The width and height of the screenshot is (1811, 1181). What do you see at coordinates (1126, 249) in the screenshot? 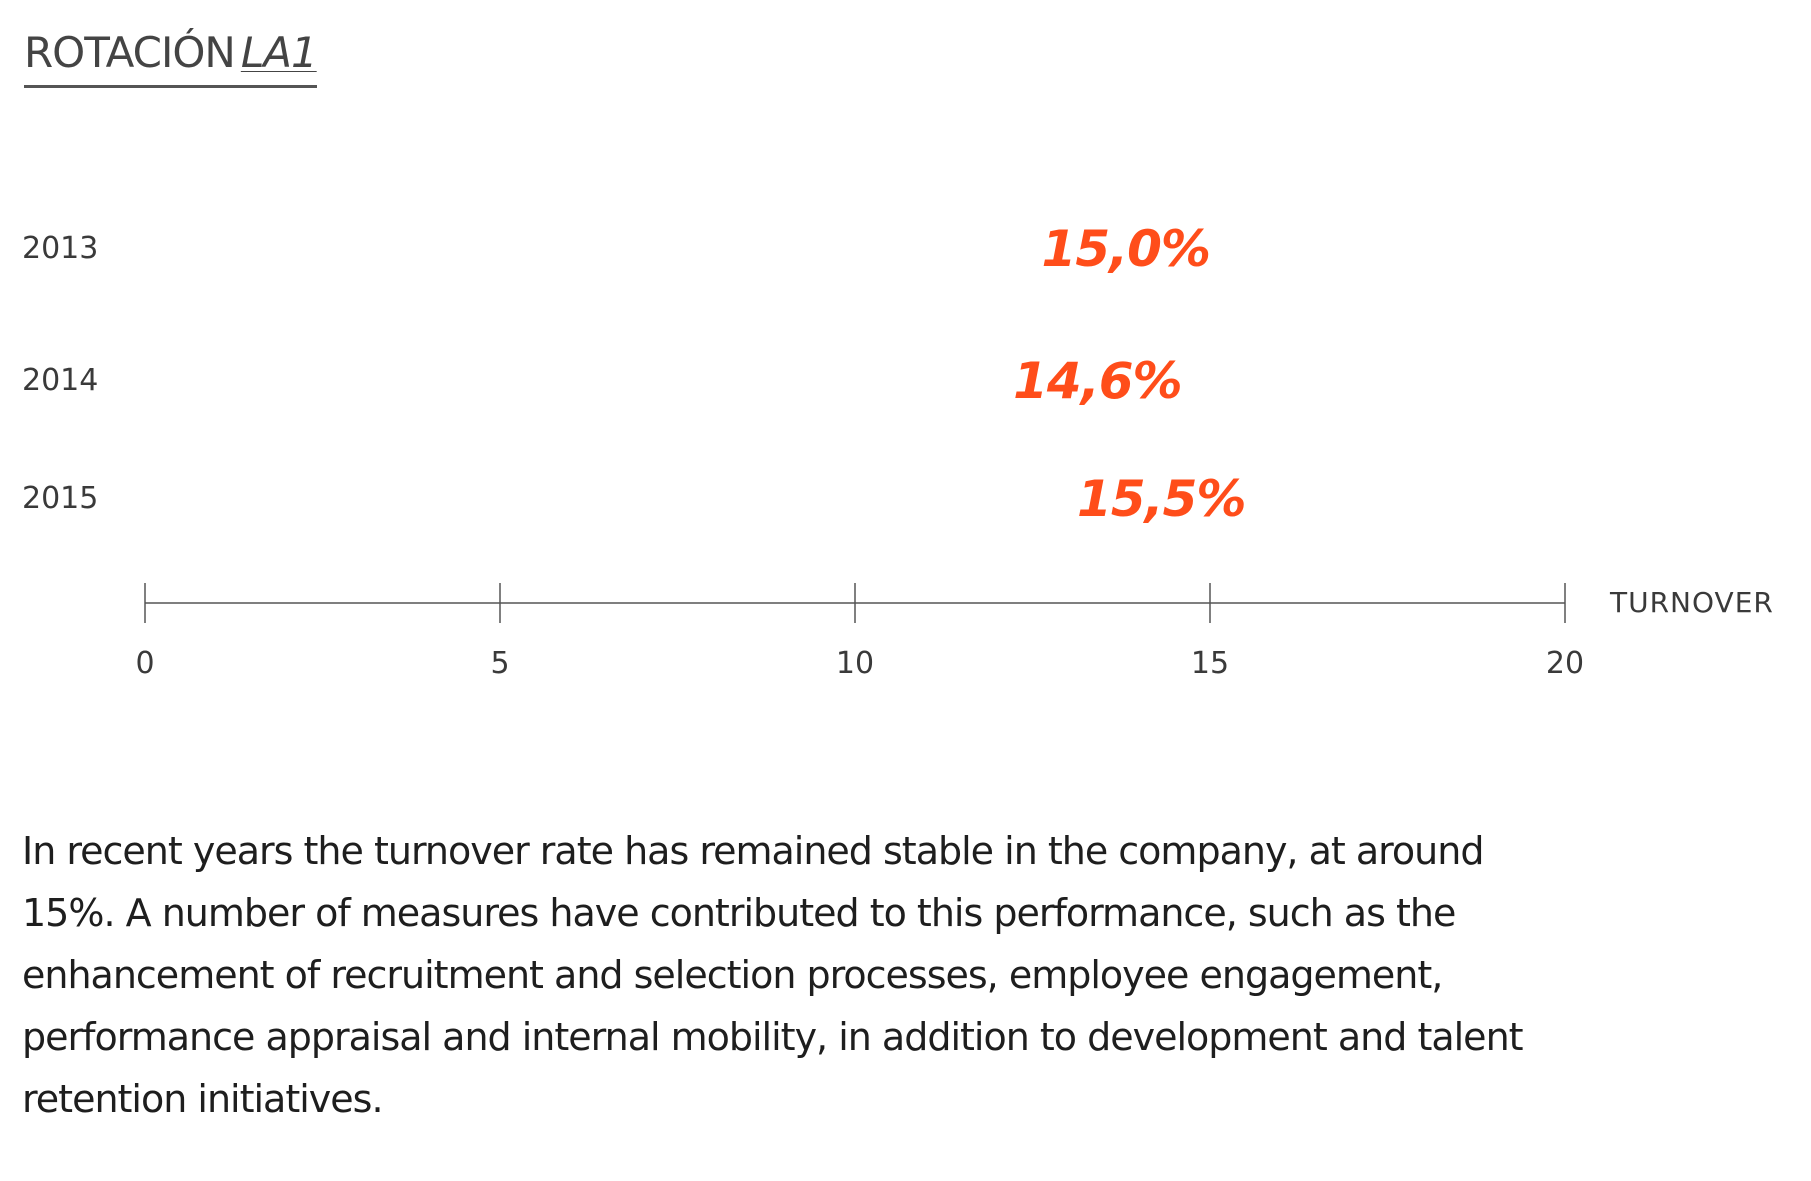
I see `value-label-2013: 15,0%` at bounding box center [1126, 249].